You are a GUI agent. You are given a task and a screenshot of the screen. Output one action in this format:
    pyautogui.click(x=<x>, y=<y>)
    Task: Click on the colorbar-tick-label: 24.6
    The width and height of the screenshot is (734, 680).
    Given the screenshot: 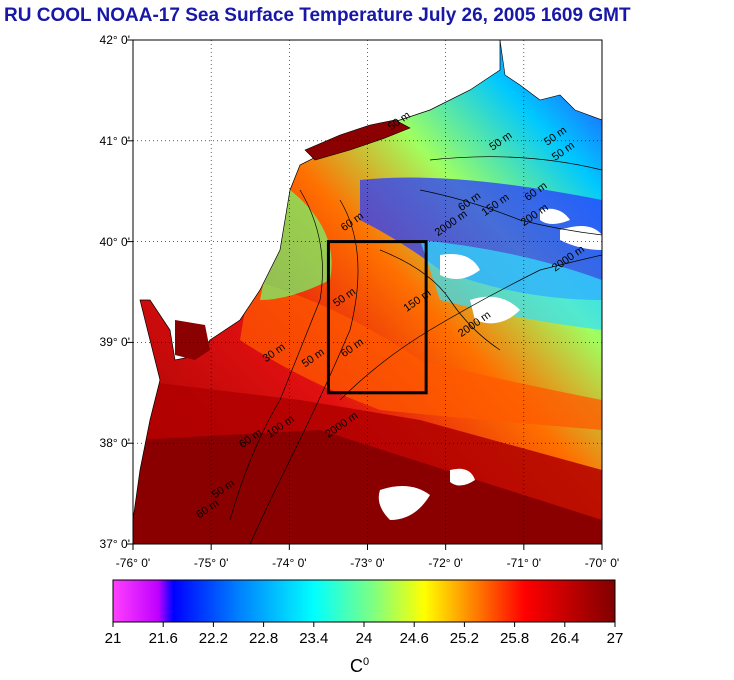 What is the action you would take?
    pyautogui.click(x=414, y=638)
    